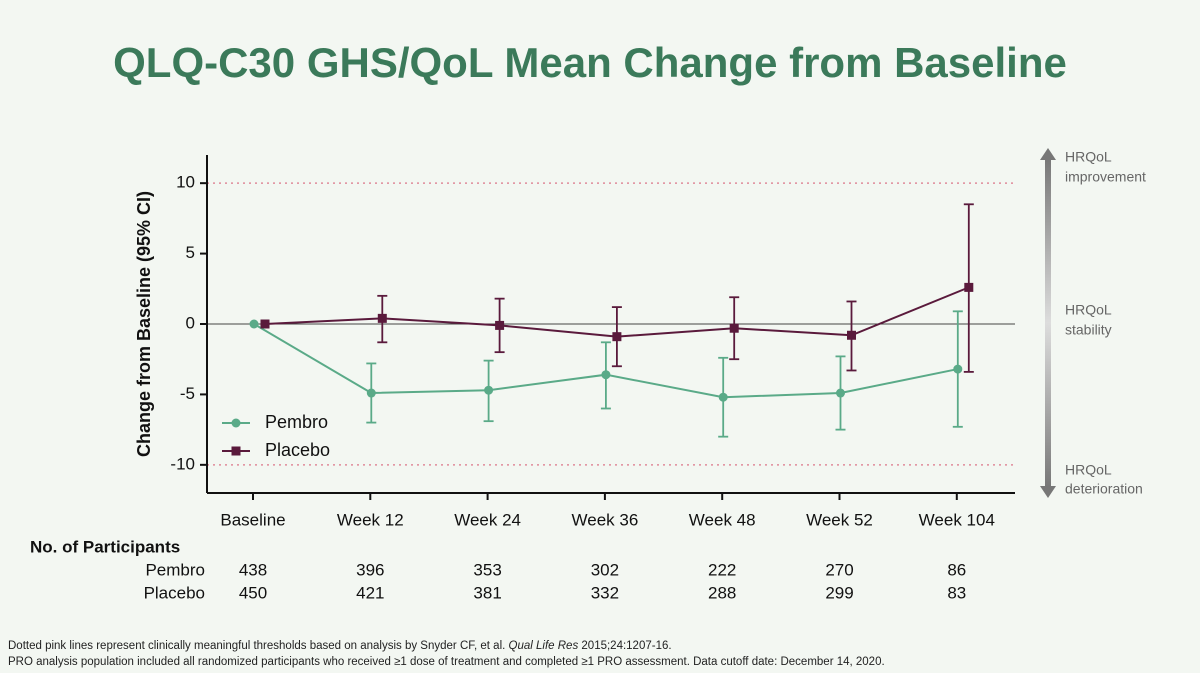 The width and height of the screenshot is (1200, 673). Describe the element at coordinates (1105, 177) in the screenshot. I see `annotation: improvement` at that location.